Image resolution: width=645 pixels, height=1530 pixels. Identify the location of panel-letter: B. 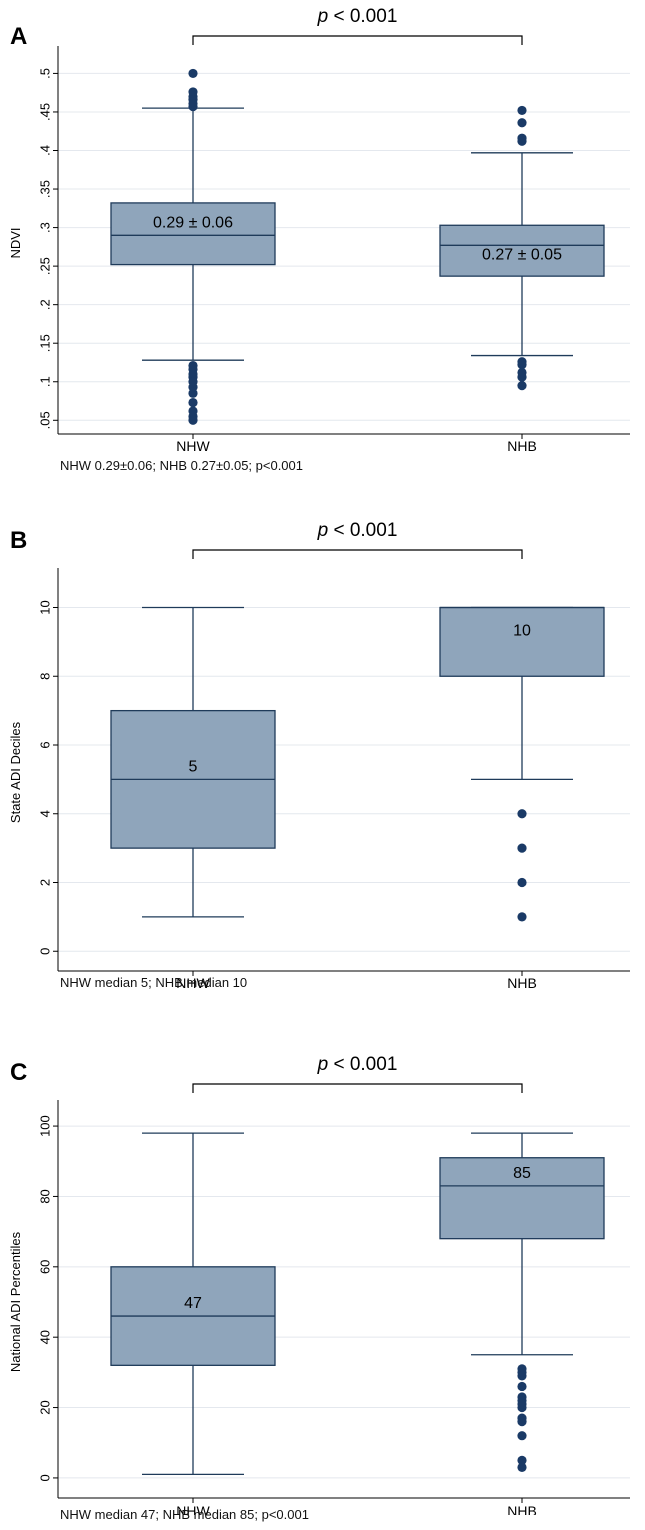
(18, 540).